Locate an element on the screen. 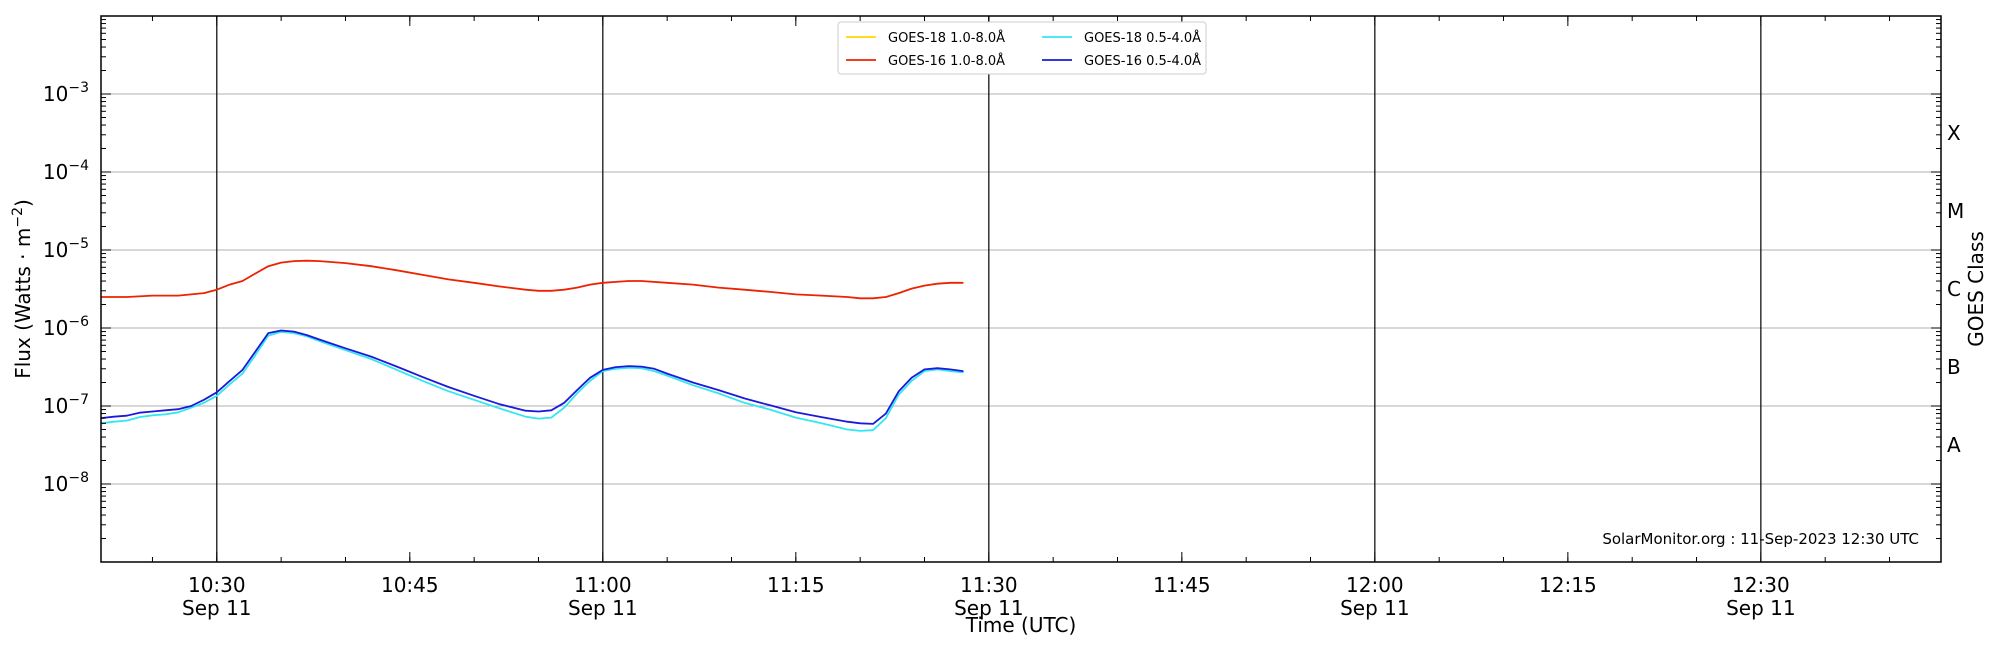  source-watermark: SolarMonitor.org : 11-Sep-2023 12:30 UTC is located at coordinates (1760, 539).